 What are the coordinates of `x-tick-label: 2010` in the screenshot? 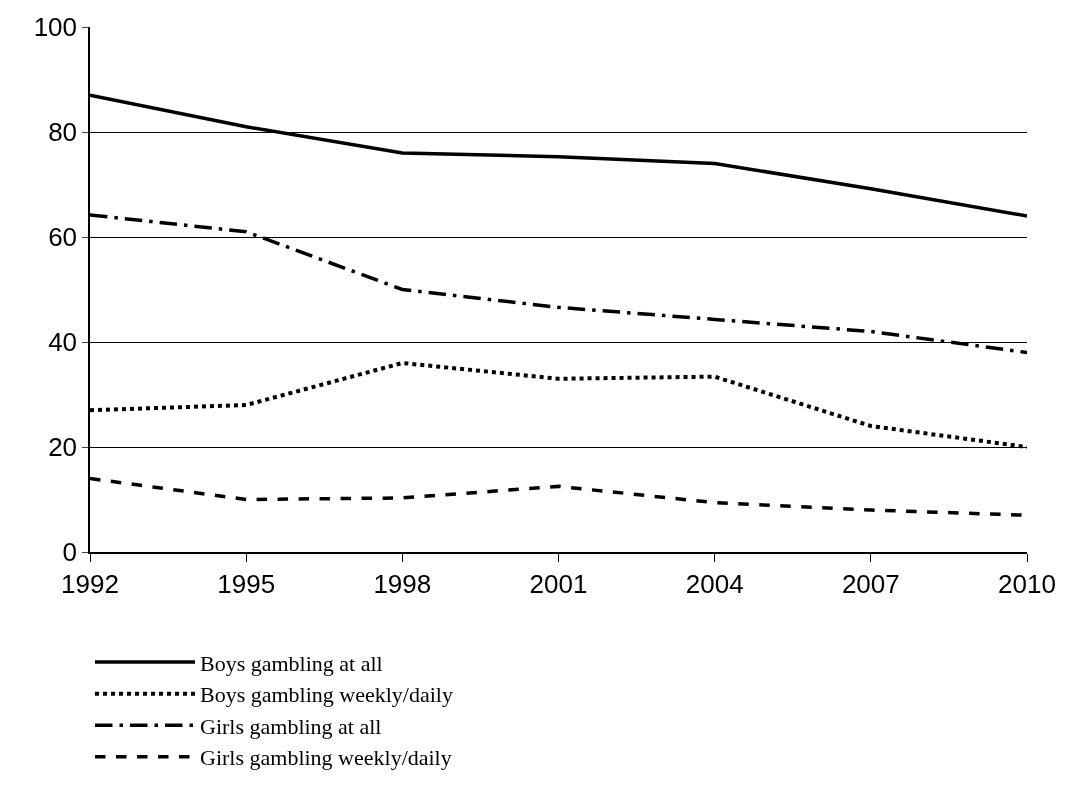 It's located at (1027, 583).